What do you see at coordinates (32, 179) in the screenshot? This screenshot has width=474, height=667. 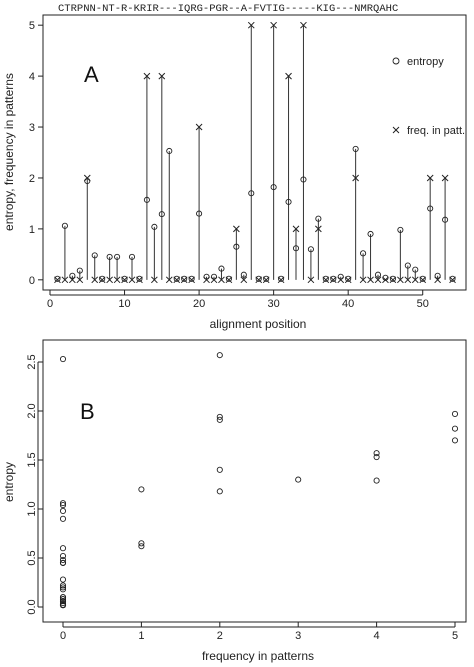 I see `y-tick-label: 2` at bounding box center [32, 179].